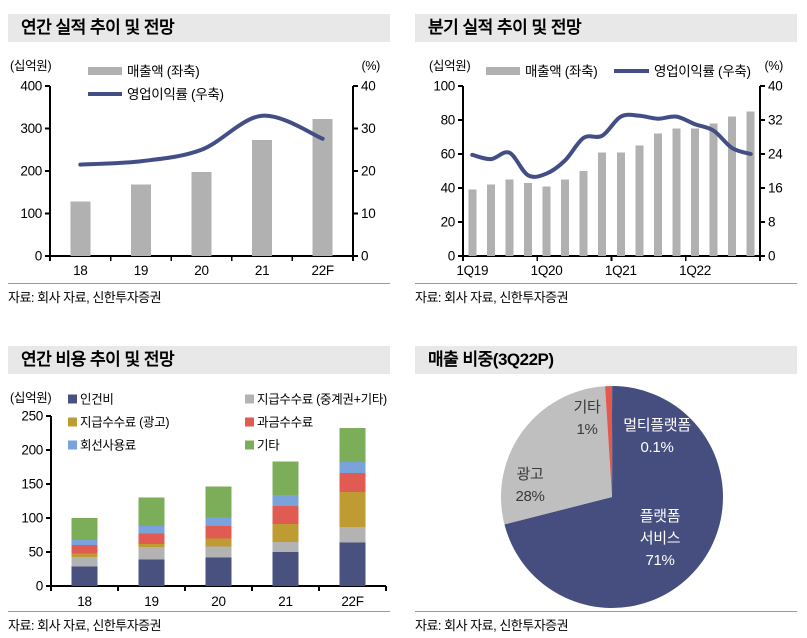 The image size is (807, 638). What do you see at coordinates (323, 270) in the screenshot?
I see `x-category-label: 22F` at bounding box center [323, 270].